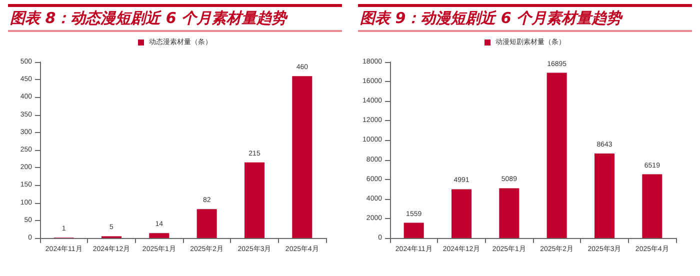  Describe the element at coordinates (175, 18) in the screenshot. I see `chart-title: 图表 8：动态漫短剧近 6 个月素材量趋势` at that location.